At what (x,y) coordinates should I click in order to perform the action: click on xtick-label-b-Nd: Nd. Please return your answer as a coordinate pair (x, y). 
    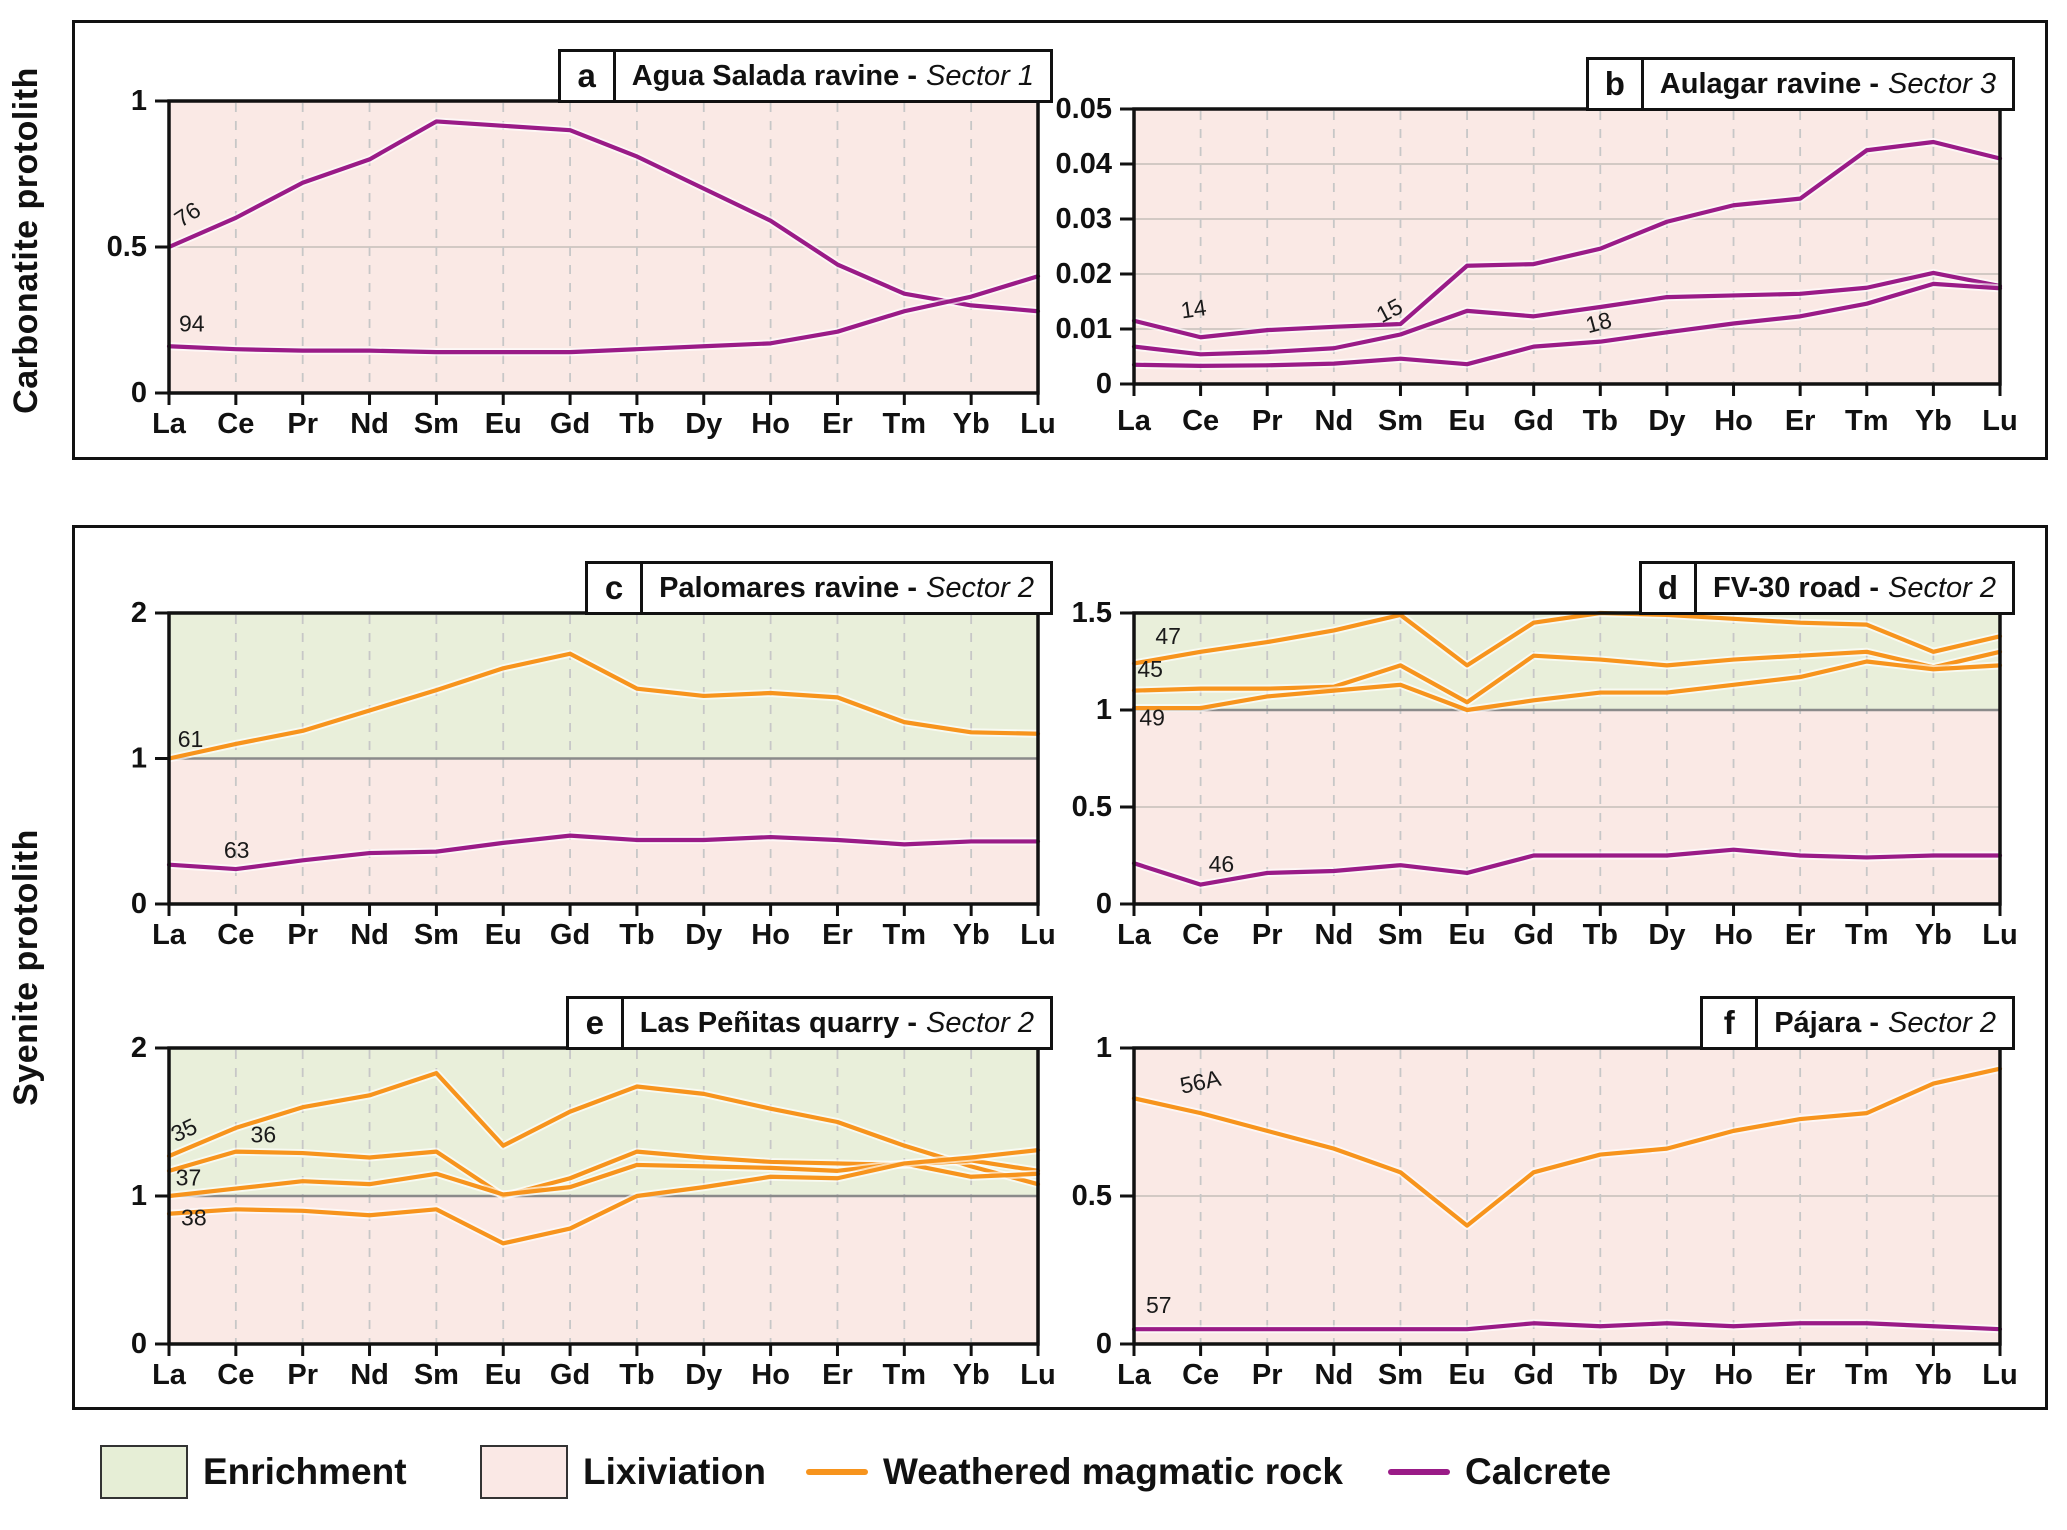
    Looking at the image, I should click on (1334, 421).